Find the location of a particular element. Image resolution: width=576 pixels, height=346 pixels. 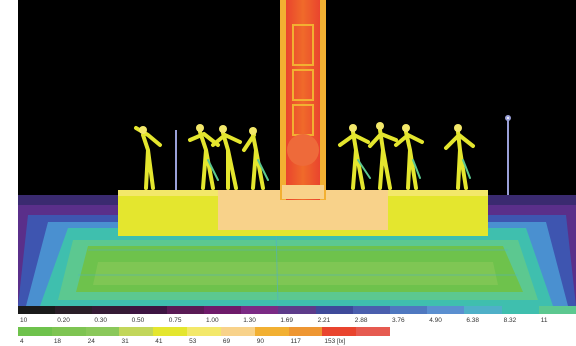

statue-figures is located at coordinates (304, 156).